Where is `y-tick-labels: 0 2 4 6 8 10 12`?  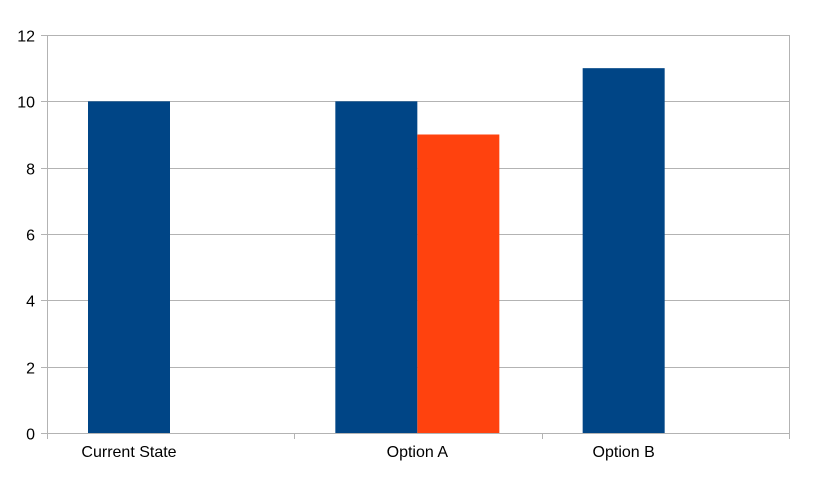
y-tick-labels: 0 2 4 6 8 10 12 is located at coordinates (26, 236).